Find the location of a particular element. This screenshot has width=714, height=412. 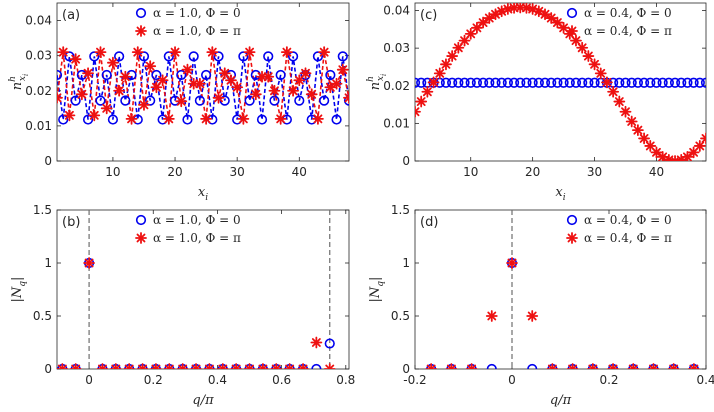

legend-entry: α = 0.4, Φ = π is located at coordinates (628, 31).